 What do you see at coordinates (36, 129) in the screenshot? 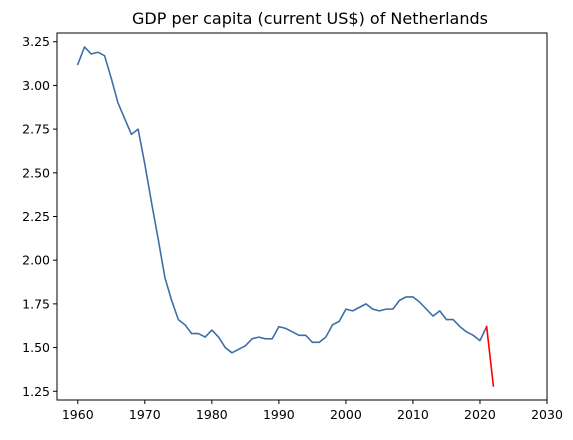
I see `y-tick-label: 2.75` at bounding box center [36, 129].